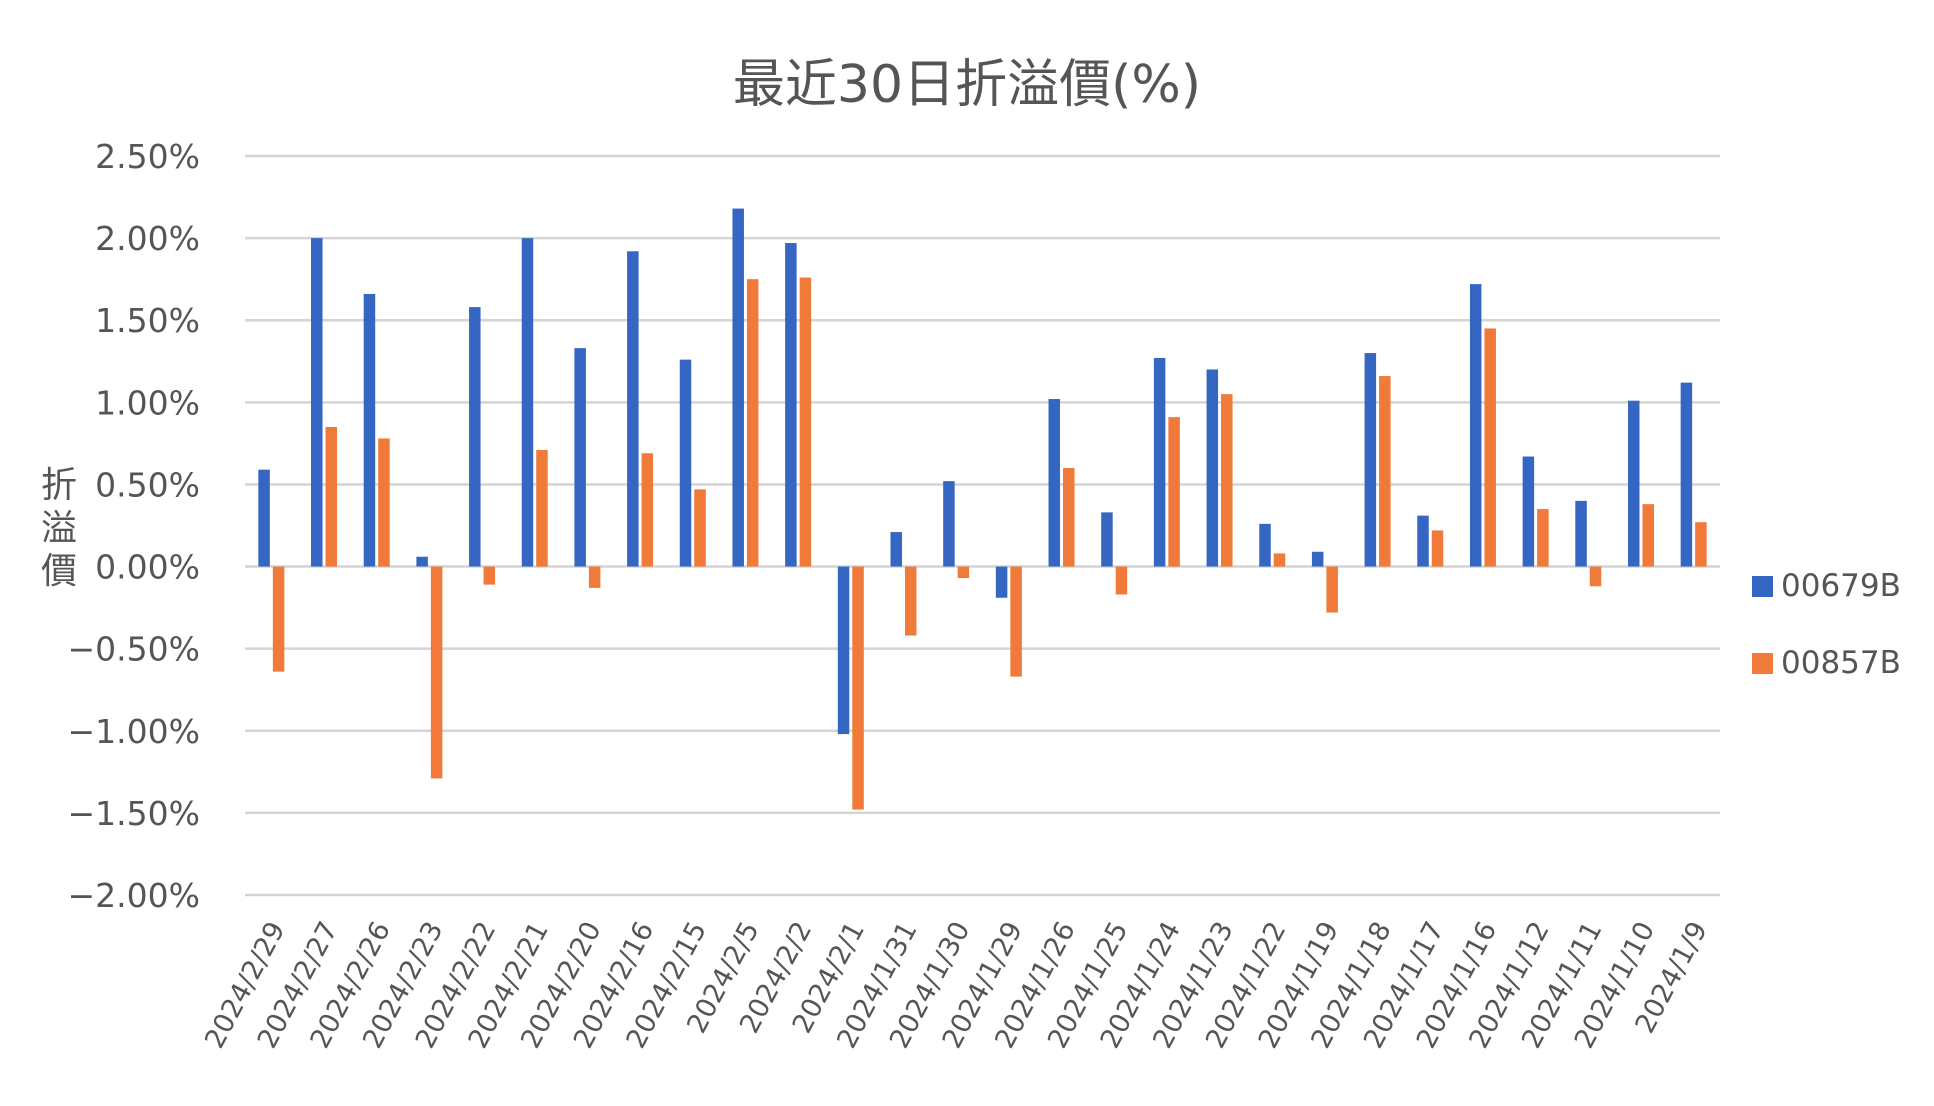 This screenshot has width=1934, height=1106. Describe the element at coordinates (147, 320) in the screenshot. I see `y-tick-label: 1.50%` at that location.